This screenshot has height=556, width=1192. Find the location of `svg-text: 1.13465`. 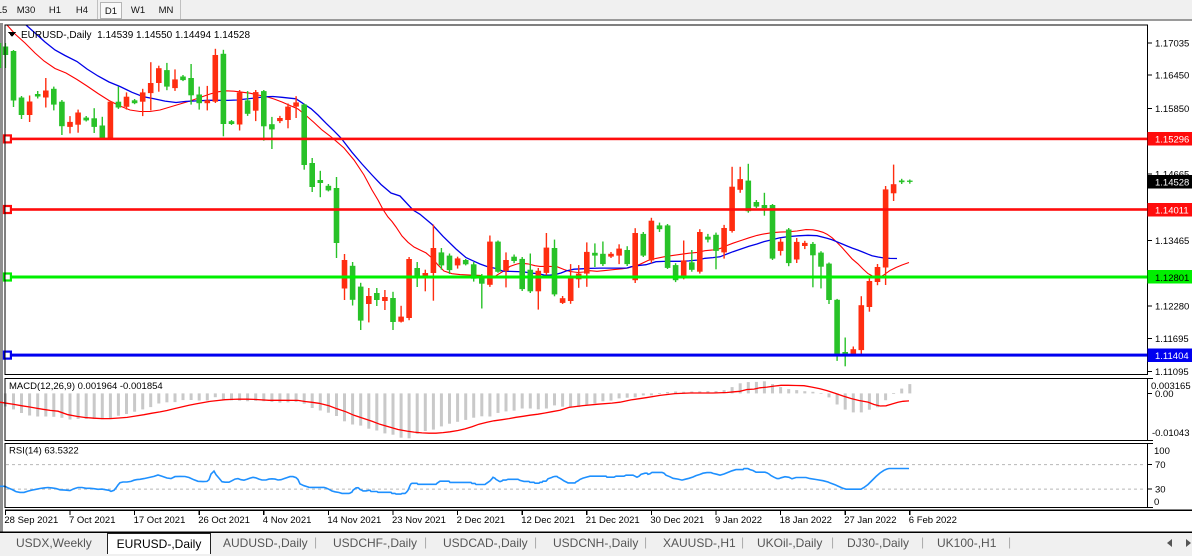

svg-text: 1.13465 is located at coordinates (1172, 241).